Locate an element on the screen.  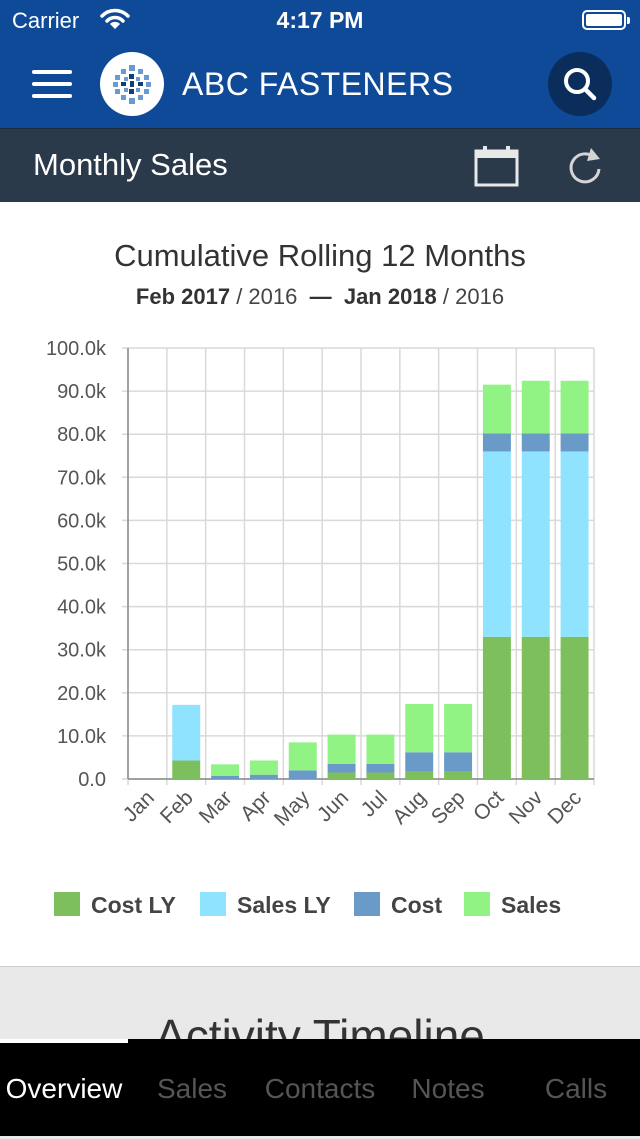
logo-icon is located at coordinates (132, 84).